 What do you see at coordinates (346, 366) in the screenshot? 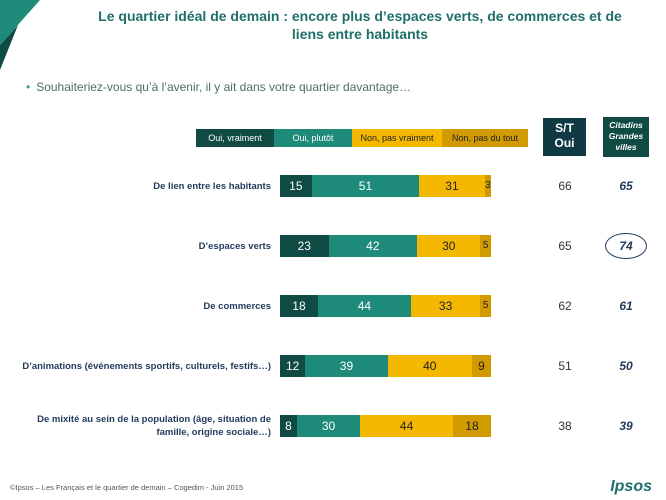
I see `seg-oui-plutot: 39` at bounding box center [346, 366].